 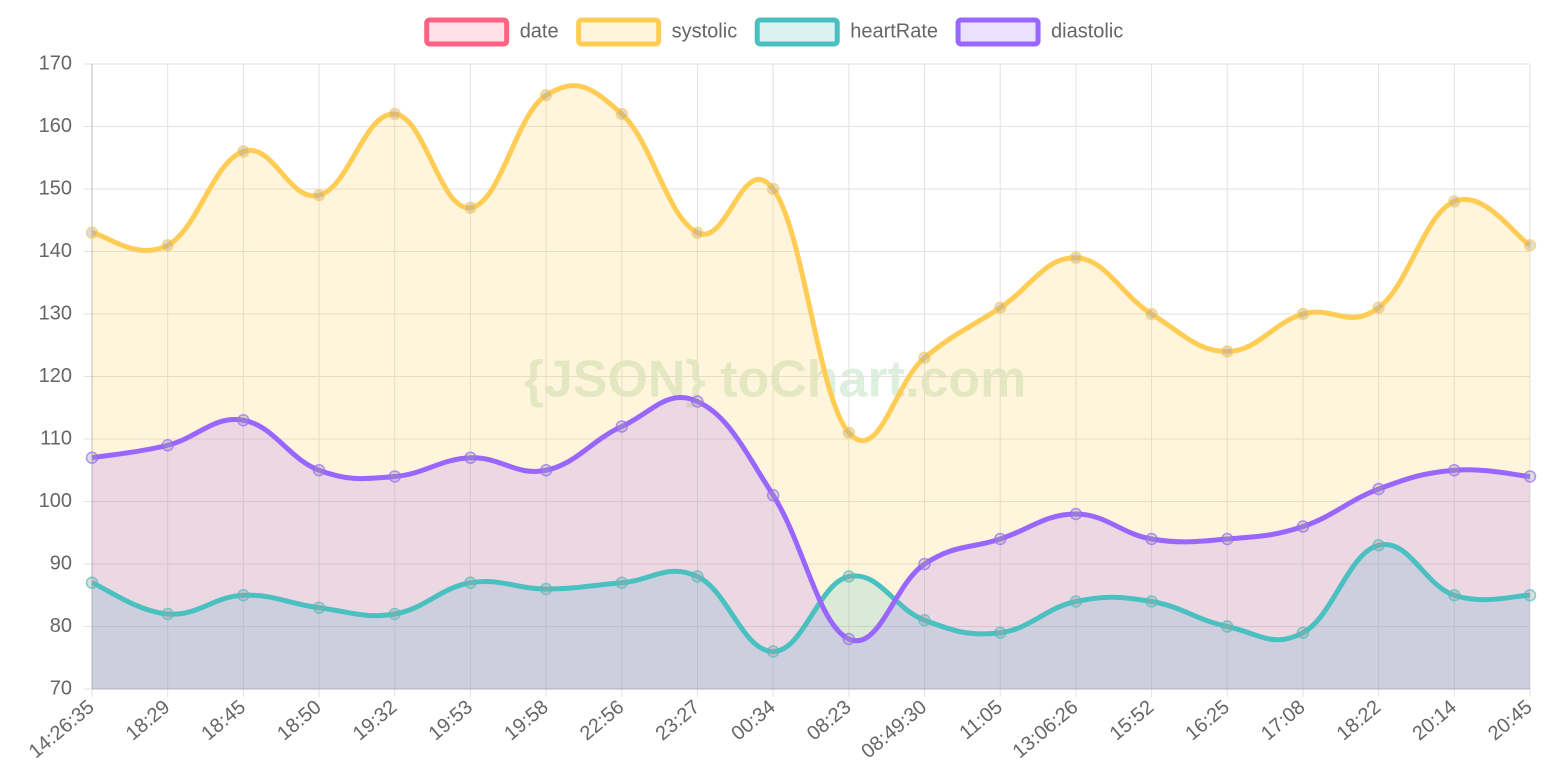 I want to click on legend: date systolic heartRate diastolic, so click(x=773, y=32).